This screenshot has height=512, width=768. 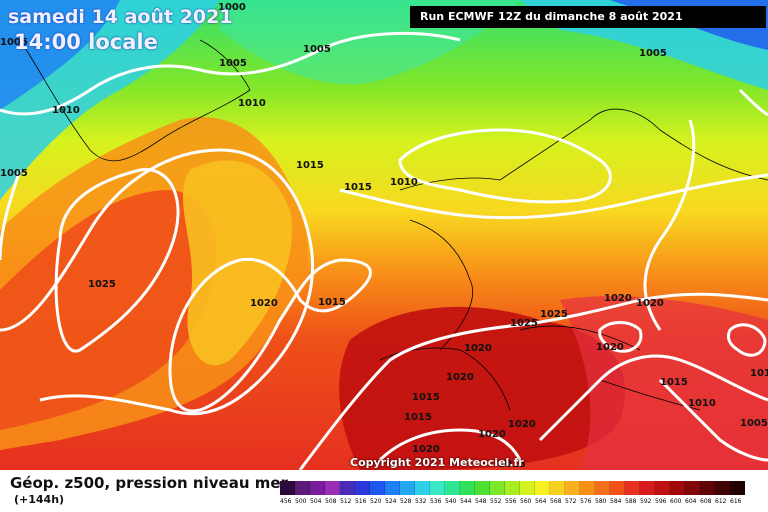 What do you see at coordinates (511, 501) in the screenshot?
I see `color-scale-tick-label: 556` at bounding box center [511, 501].